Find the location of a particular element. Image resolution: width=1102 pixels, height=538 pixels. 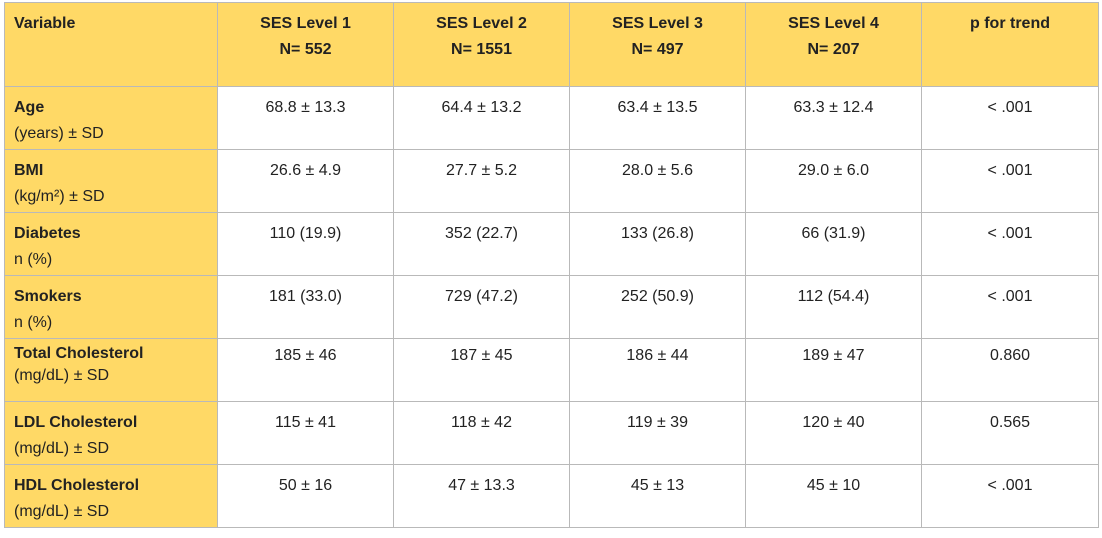

header-n: N= 1551 is located at coordinates (481, 49).